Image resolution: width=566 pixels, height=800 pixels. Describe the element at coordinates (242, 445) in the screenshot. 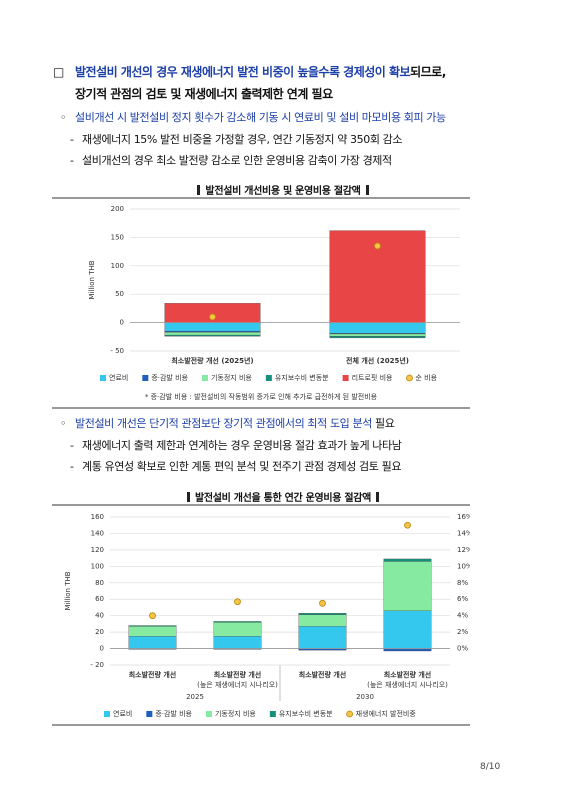

I see `item: 재생에너지 출력 제한과 연계하는 경우 운영비용 절감 효과가 높게 나타남` at that location.